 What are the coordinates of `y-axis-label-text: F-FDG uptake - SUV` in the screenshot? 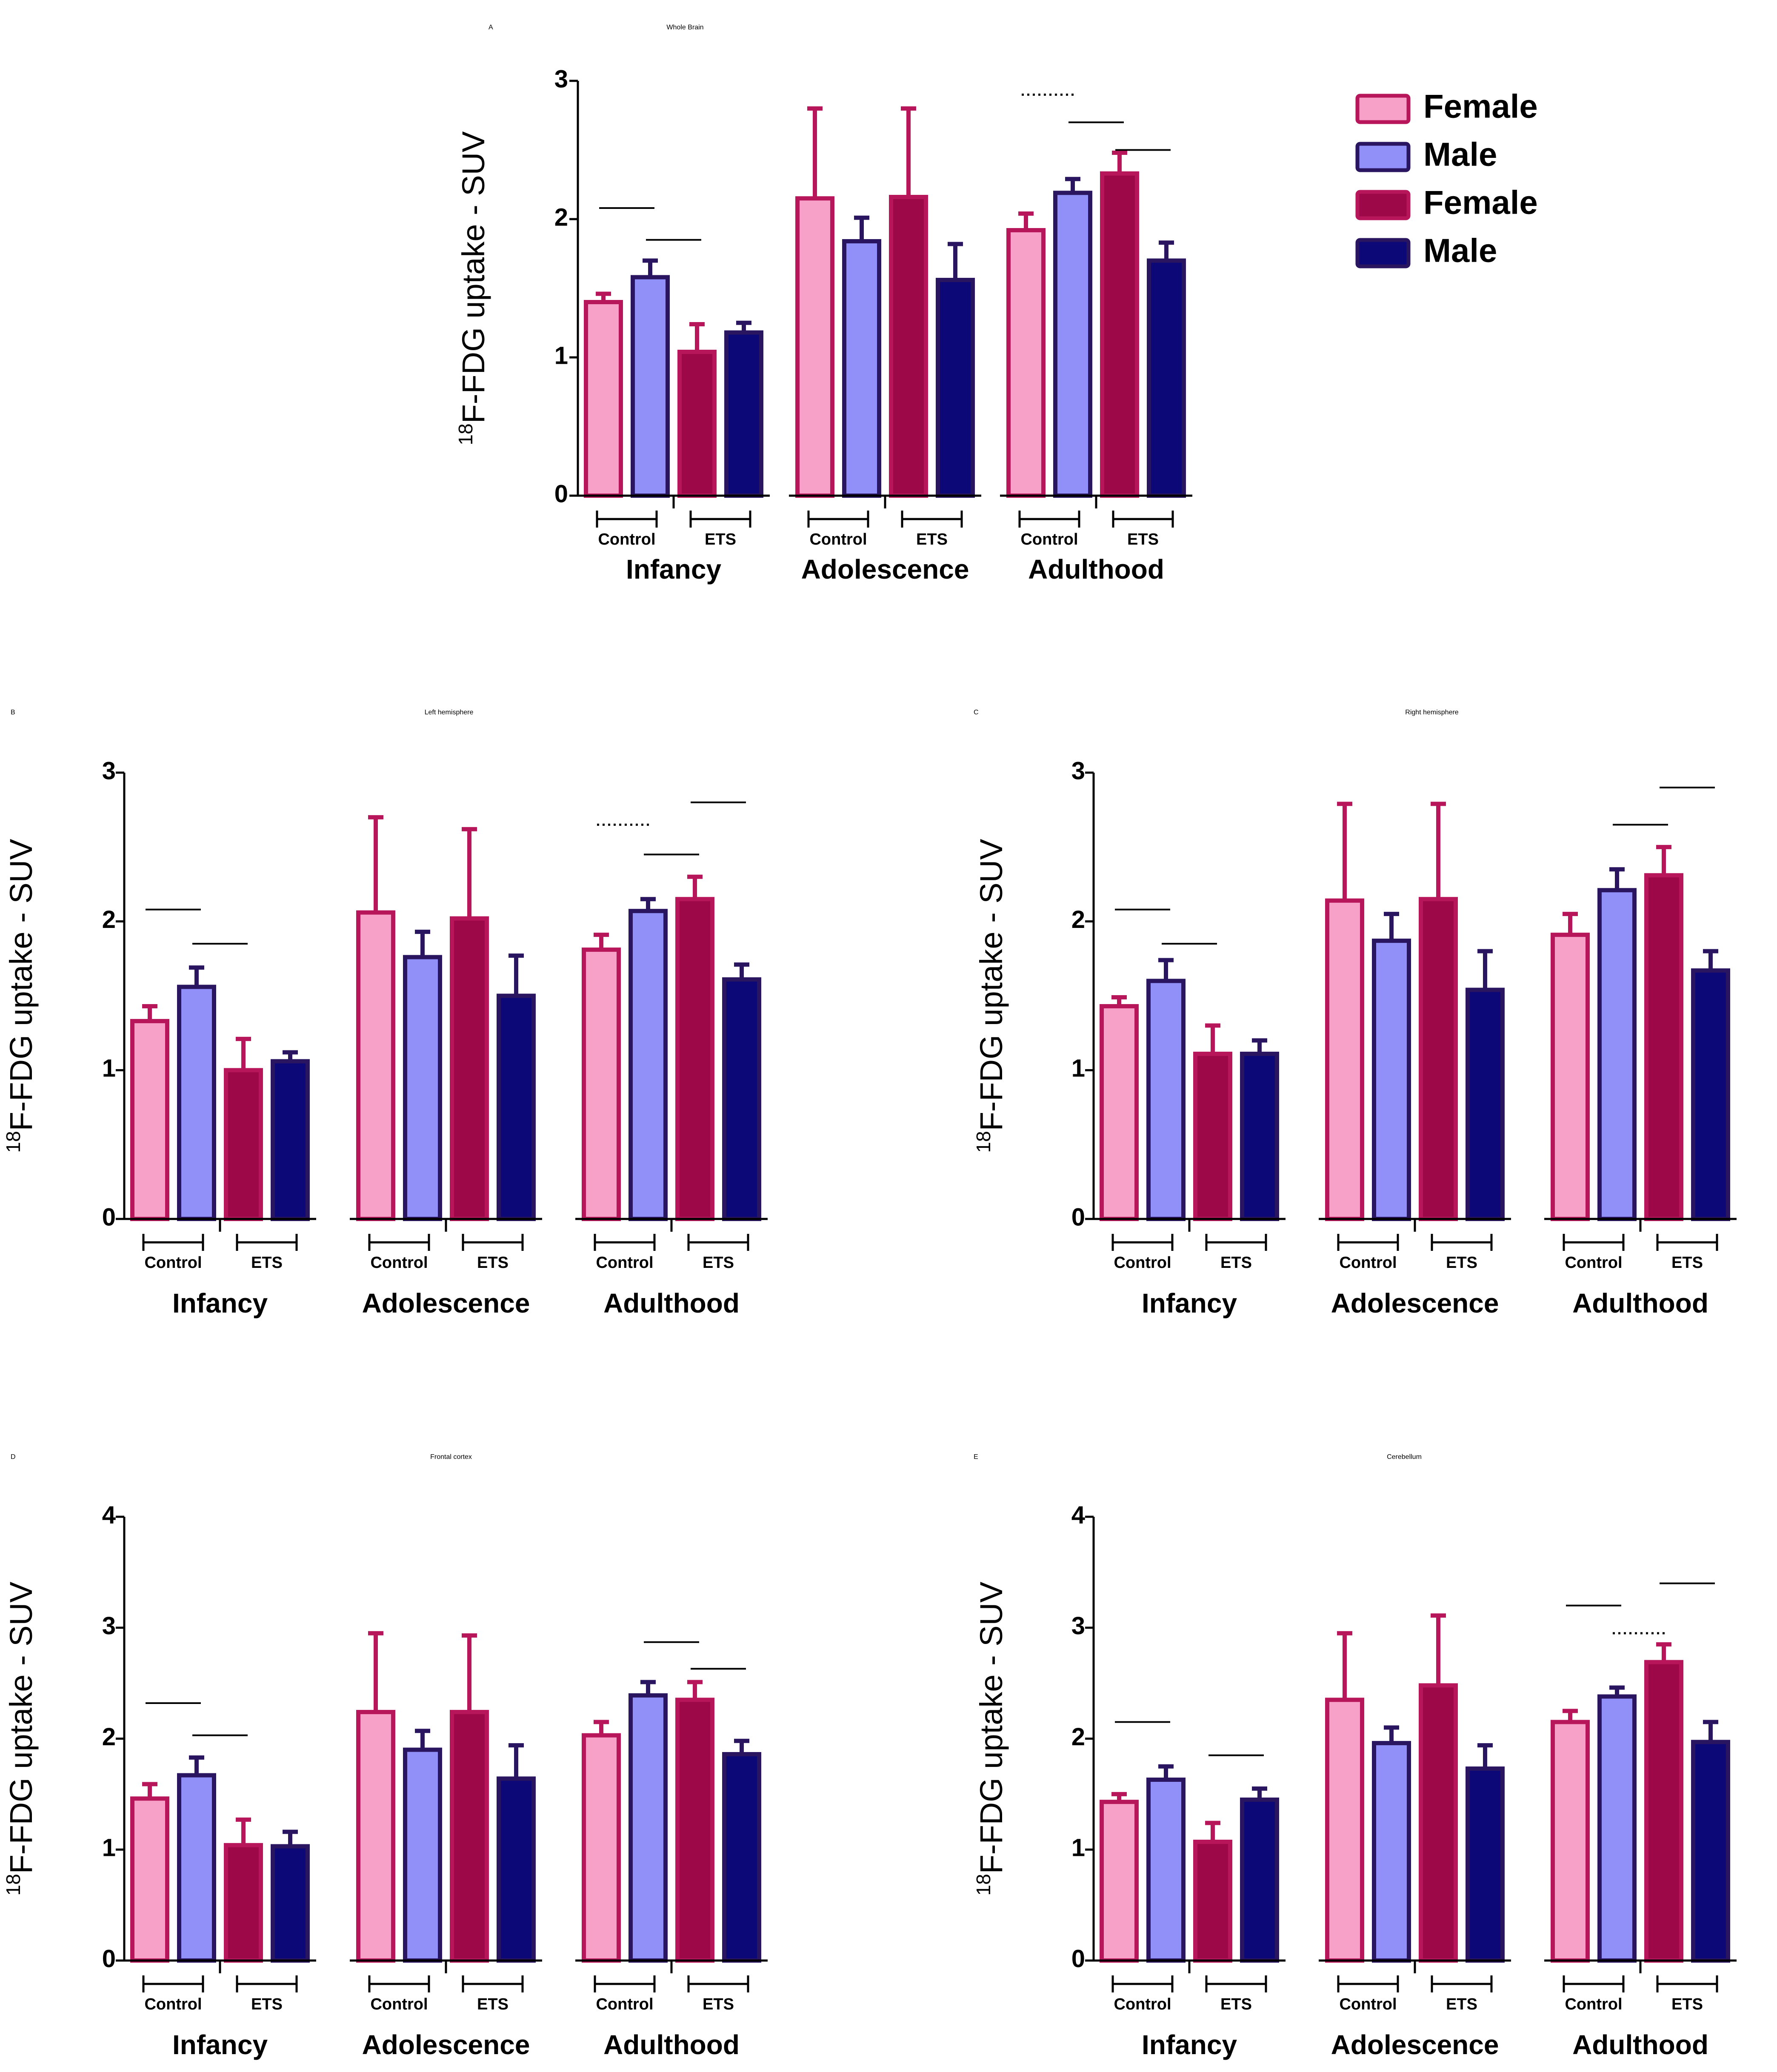 It's located at (991, 1727).